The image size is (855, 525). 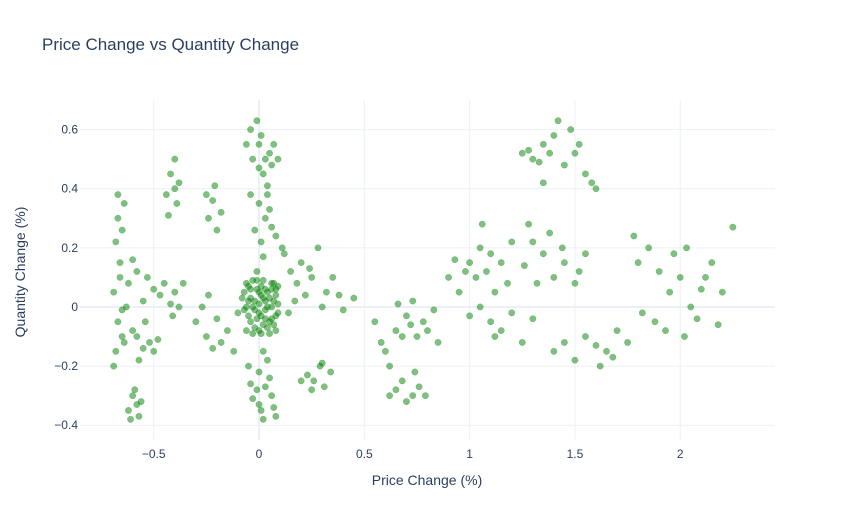 I want to click on x-tick-label: 1, so click(x=469, y=454).